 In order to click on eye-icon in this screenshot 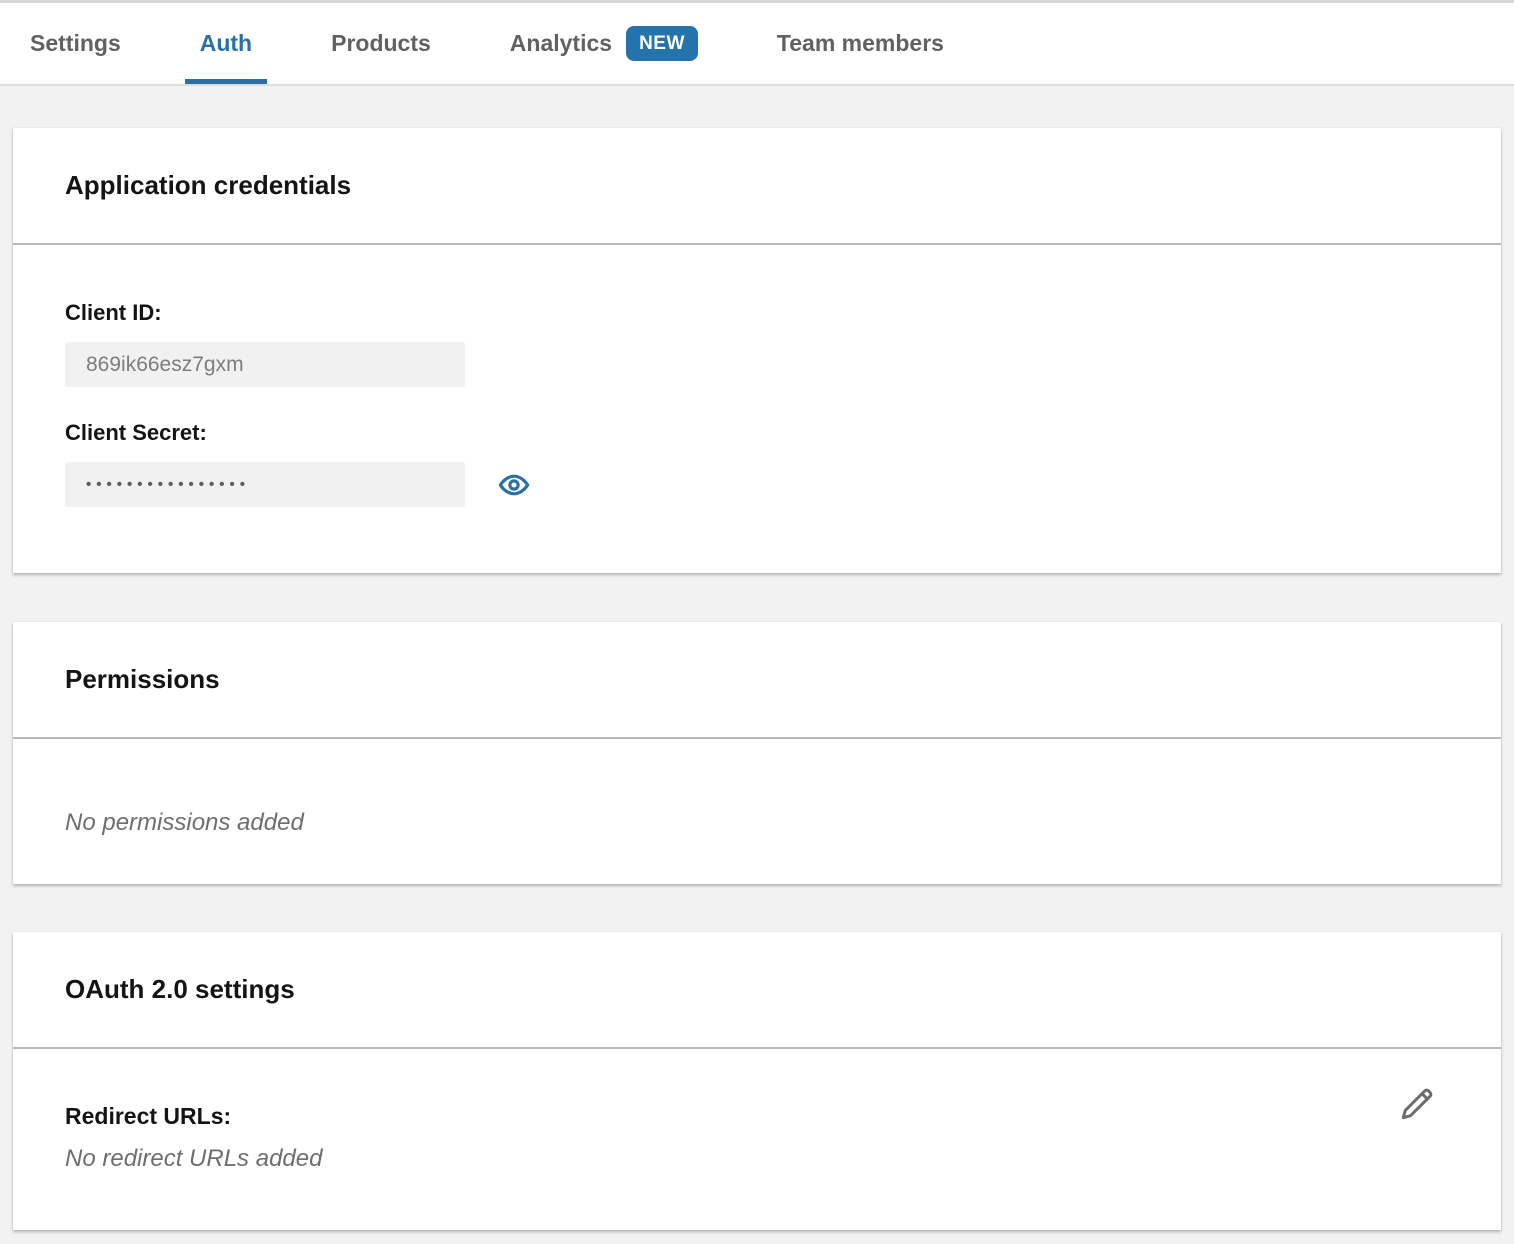, I will do `click(514, 485)`.